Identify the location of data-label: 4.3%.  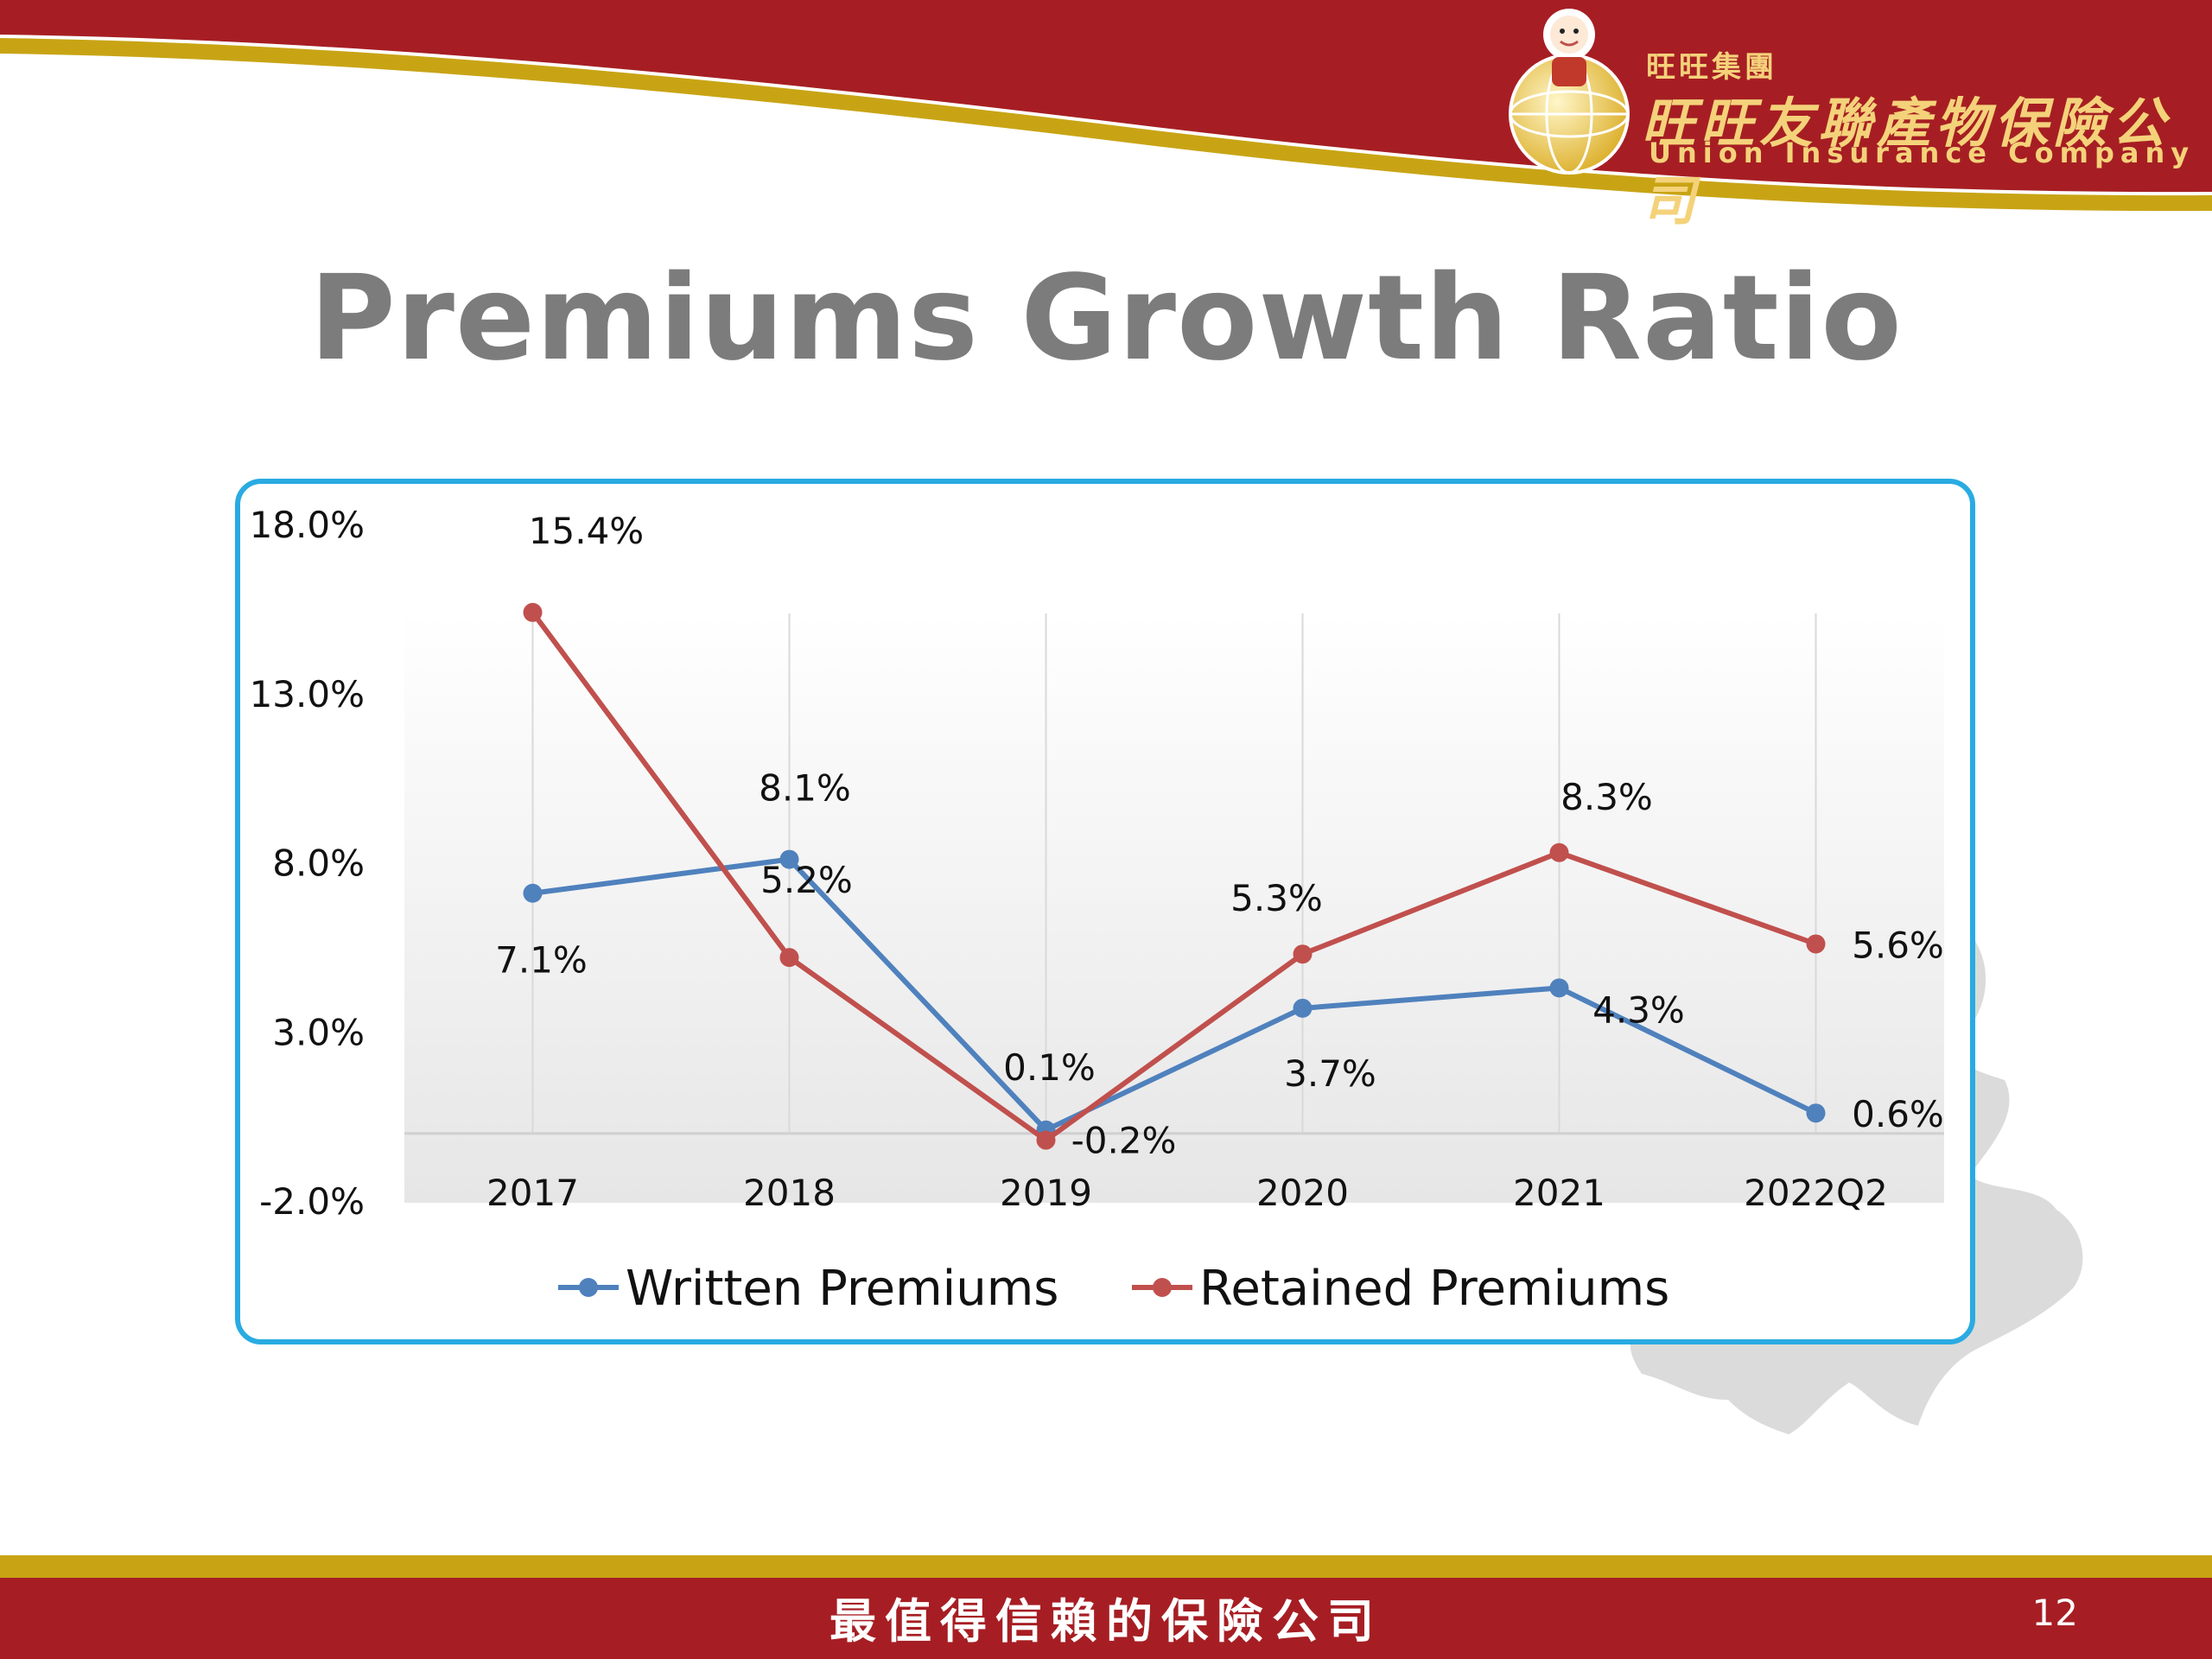
(1638, 1009).